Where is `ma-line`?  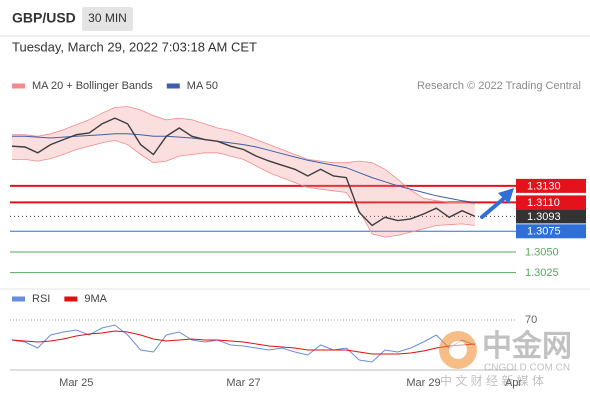
ma-line is located at coordinates (243, 168).